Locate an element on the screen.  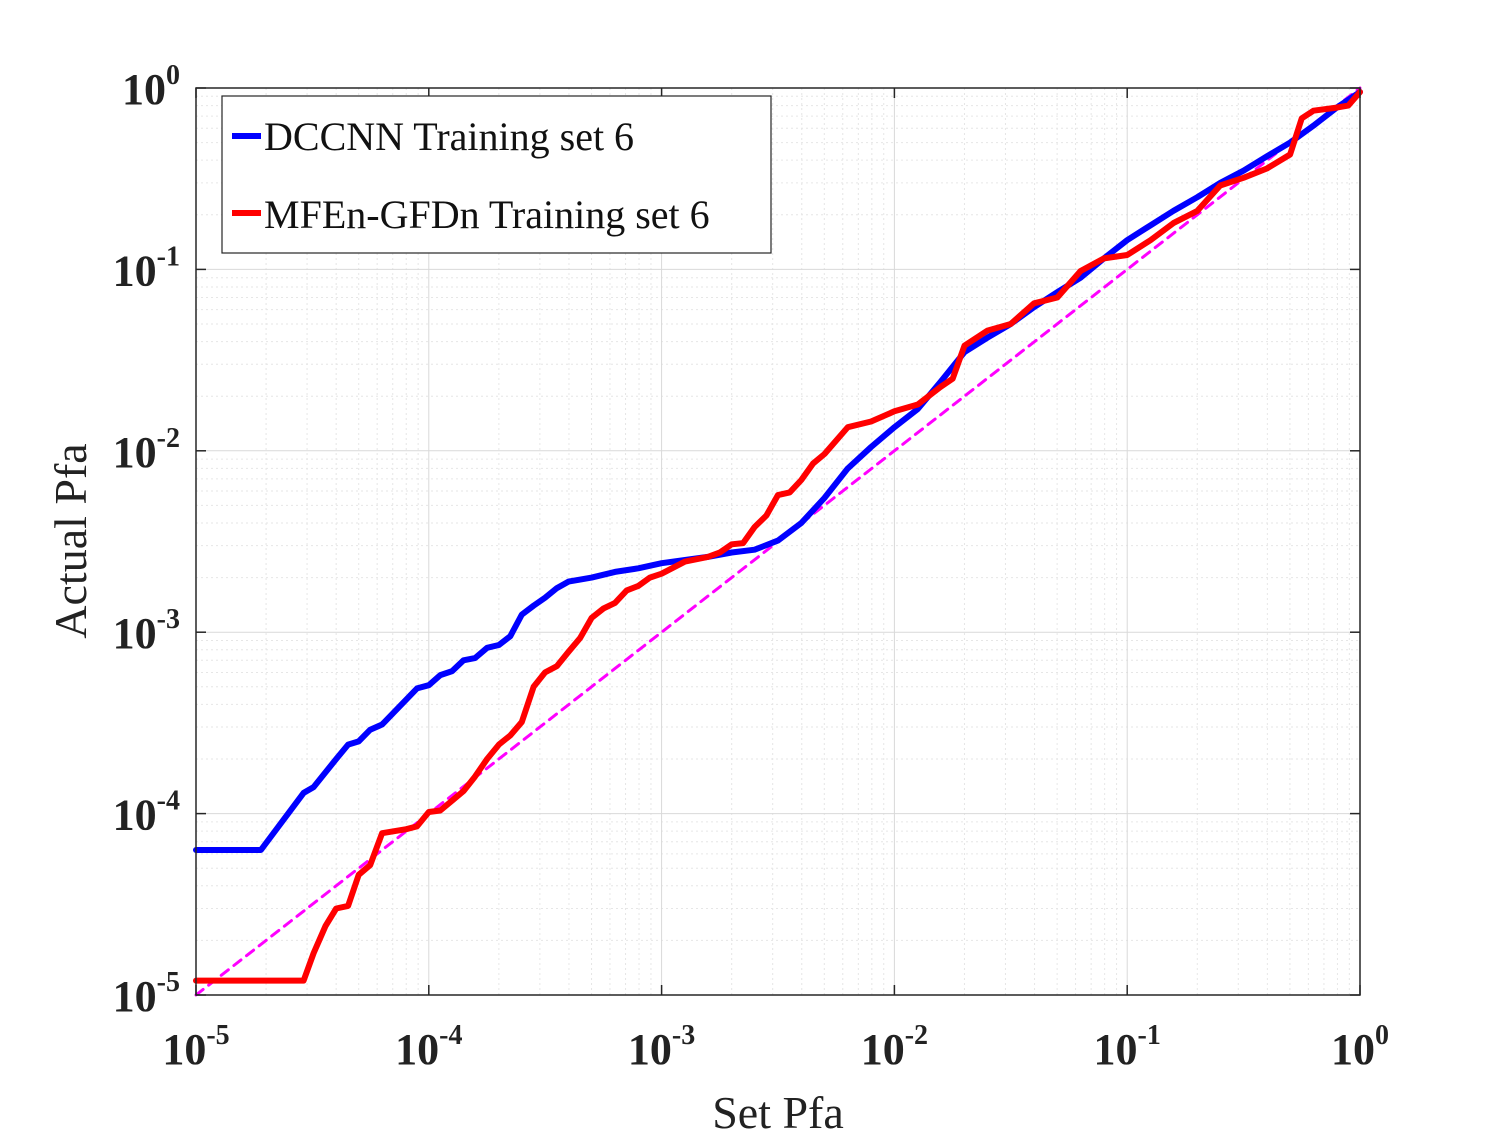
y-tick-label: 10⁻⁵ is located at coordinates (146, 994).